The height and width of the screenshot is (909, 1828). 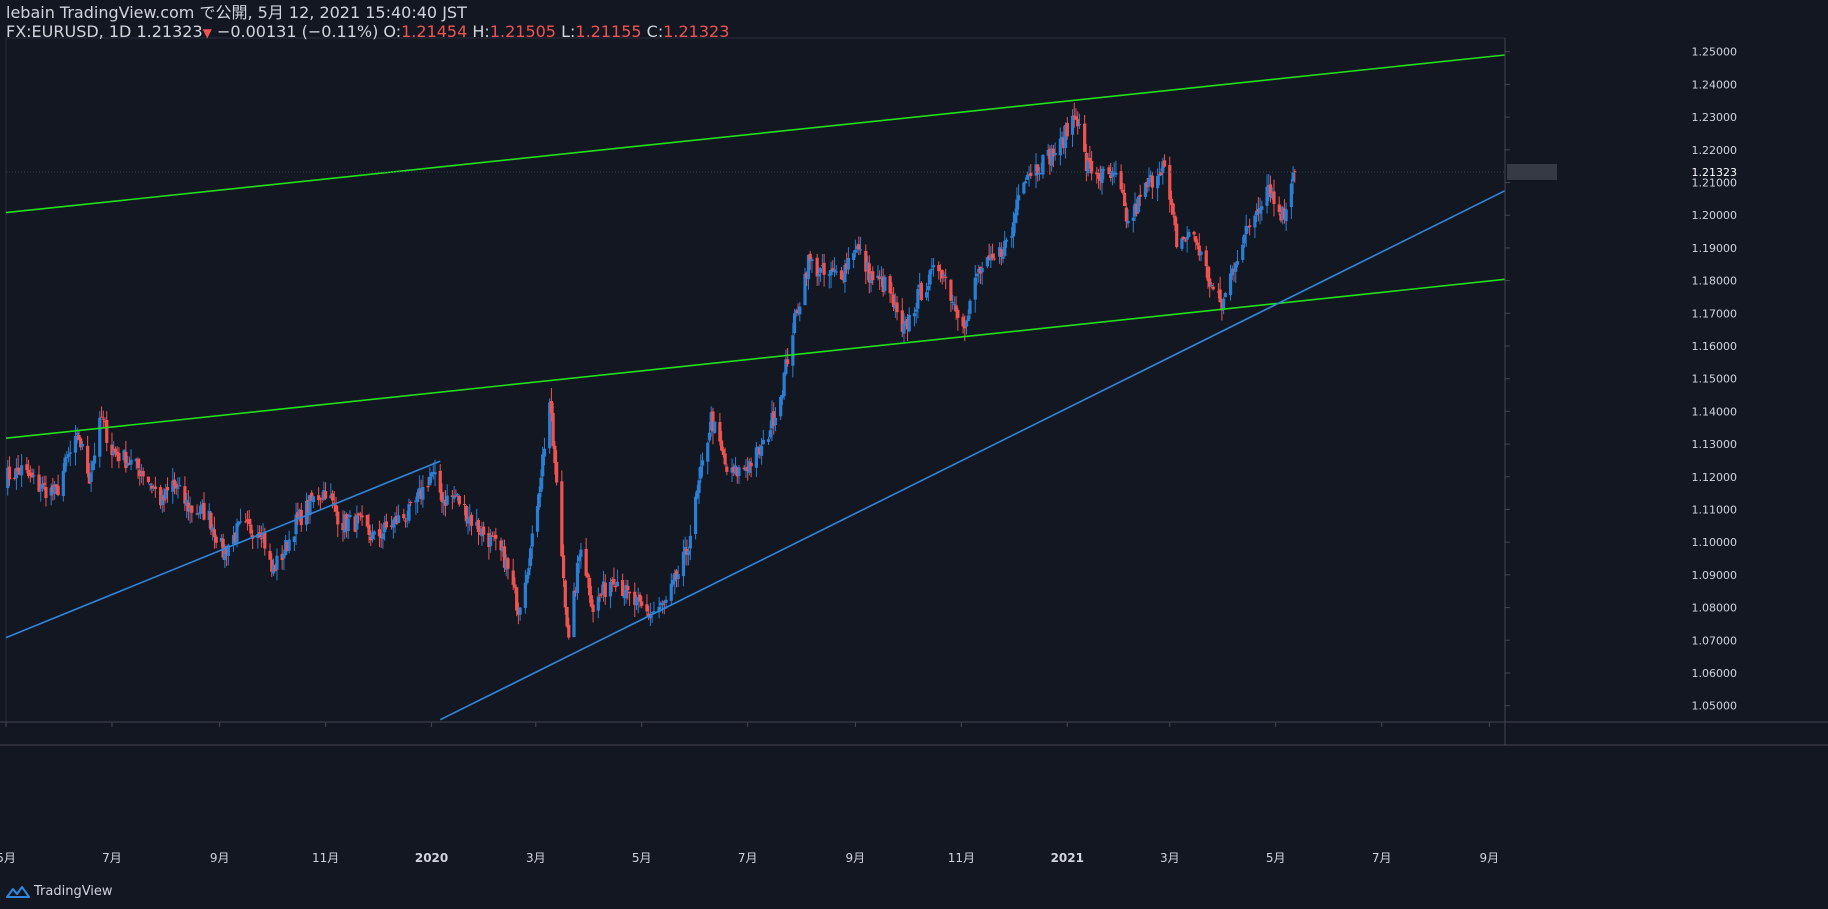 What do you see at coordinates (59, 891) in the screenshot?
I see `brand: TradingView` at bounding box center [59, 891].